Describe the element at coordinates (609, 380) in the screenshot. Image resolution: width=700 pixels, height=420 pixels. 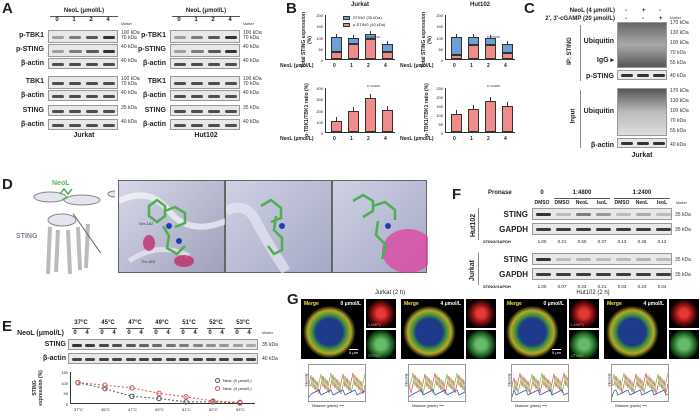
I see `profile-y-label: Intensity` at that location.